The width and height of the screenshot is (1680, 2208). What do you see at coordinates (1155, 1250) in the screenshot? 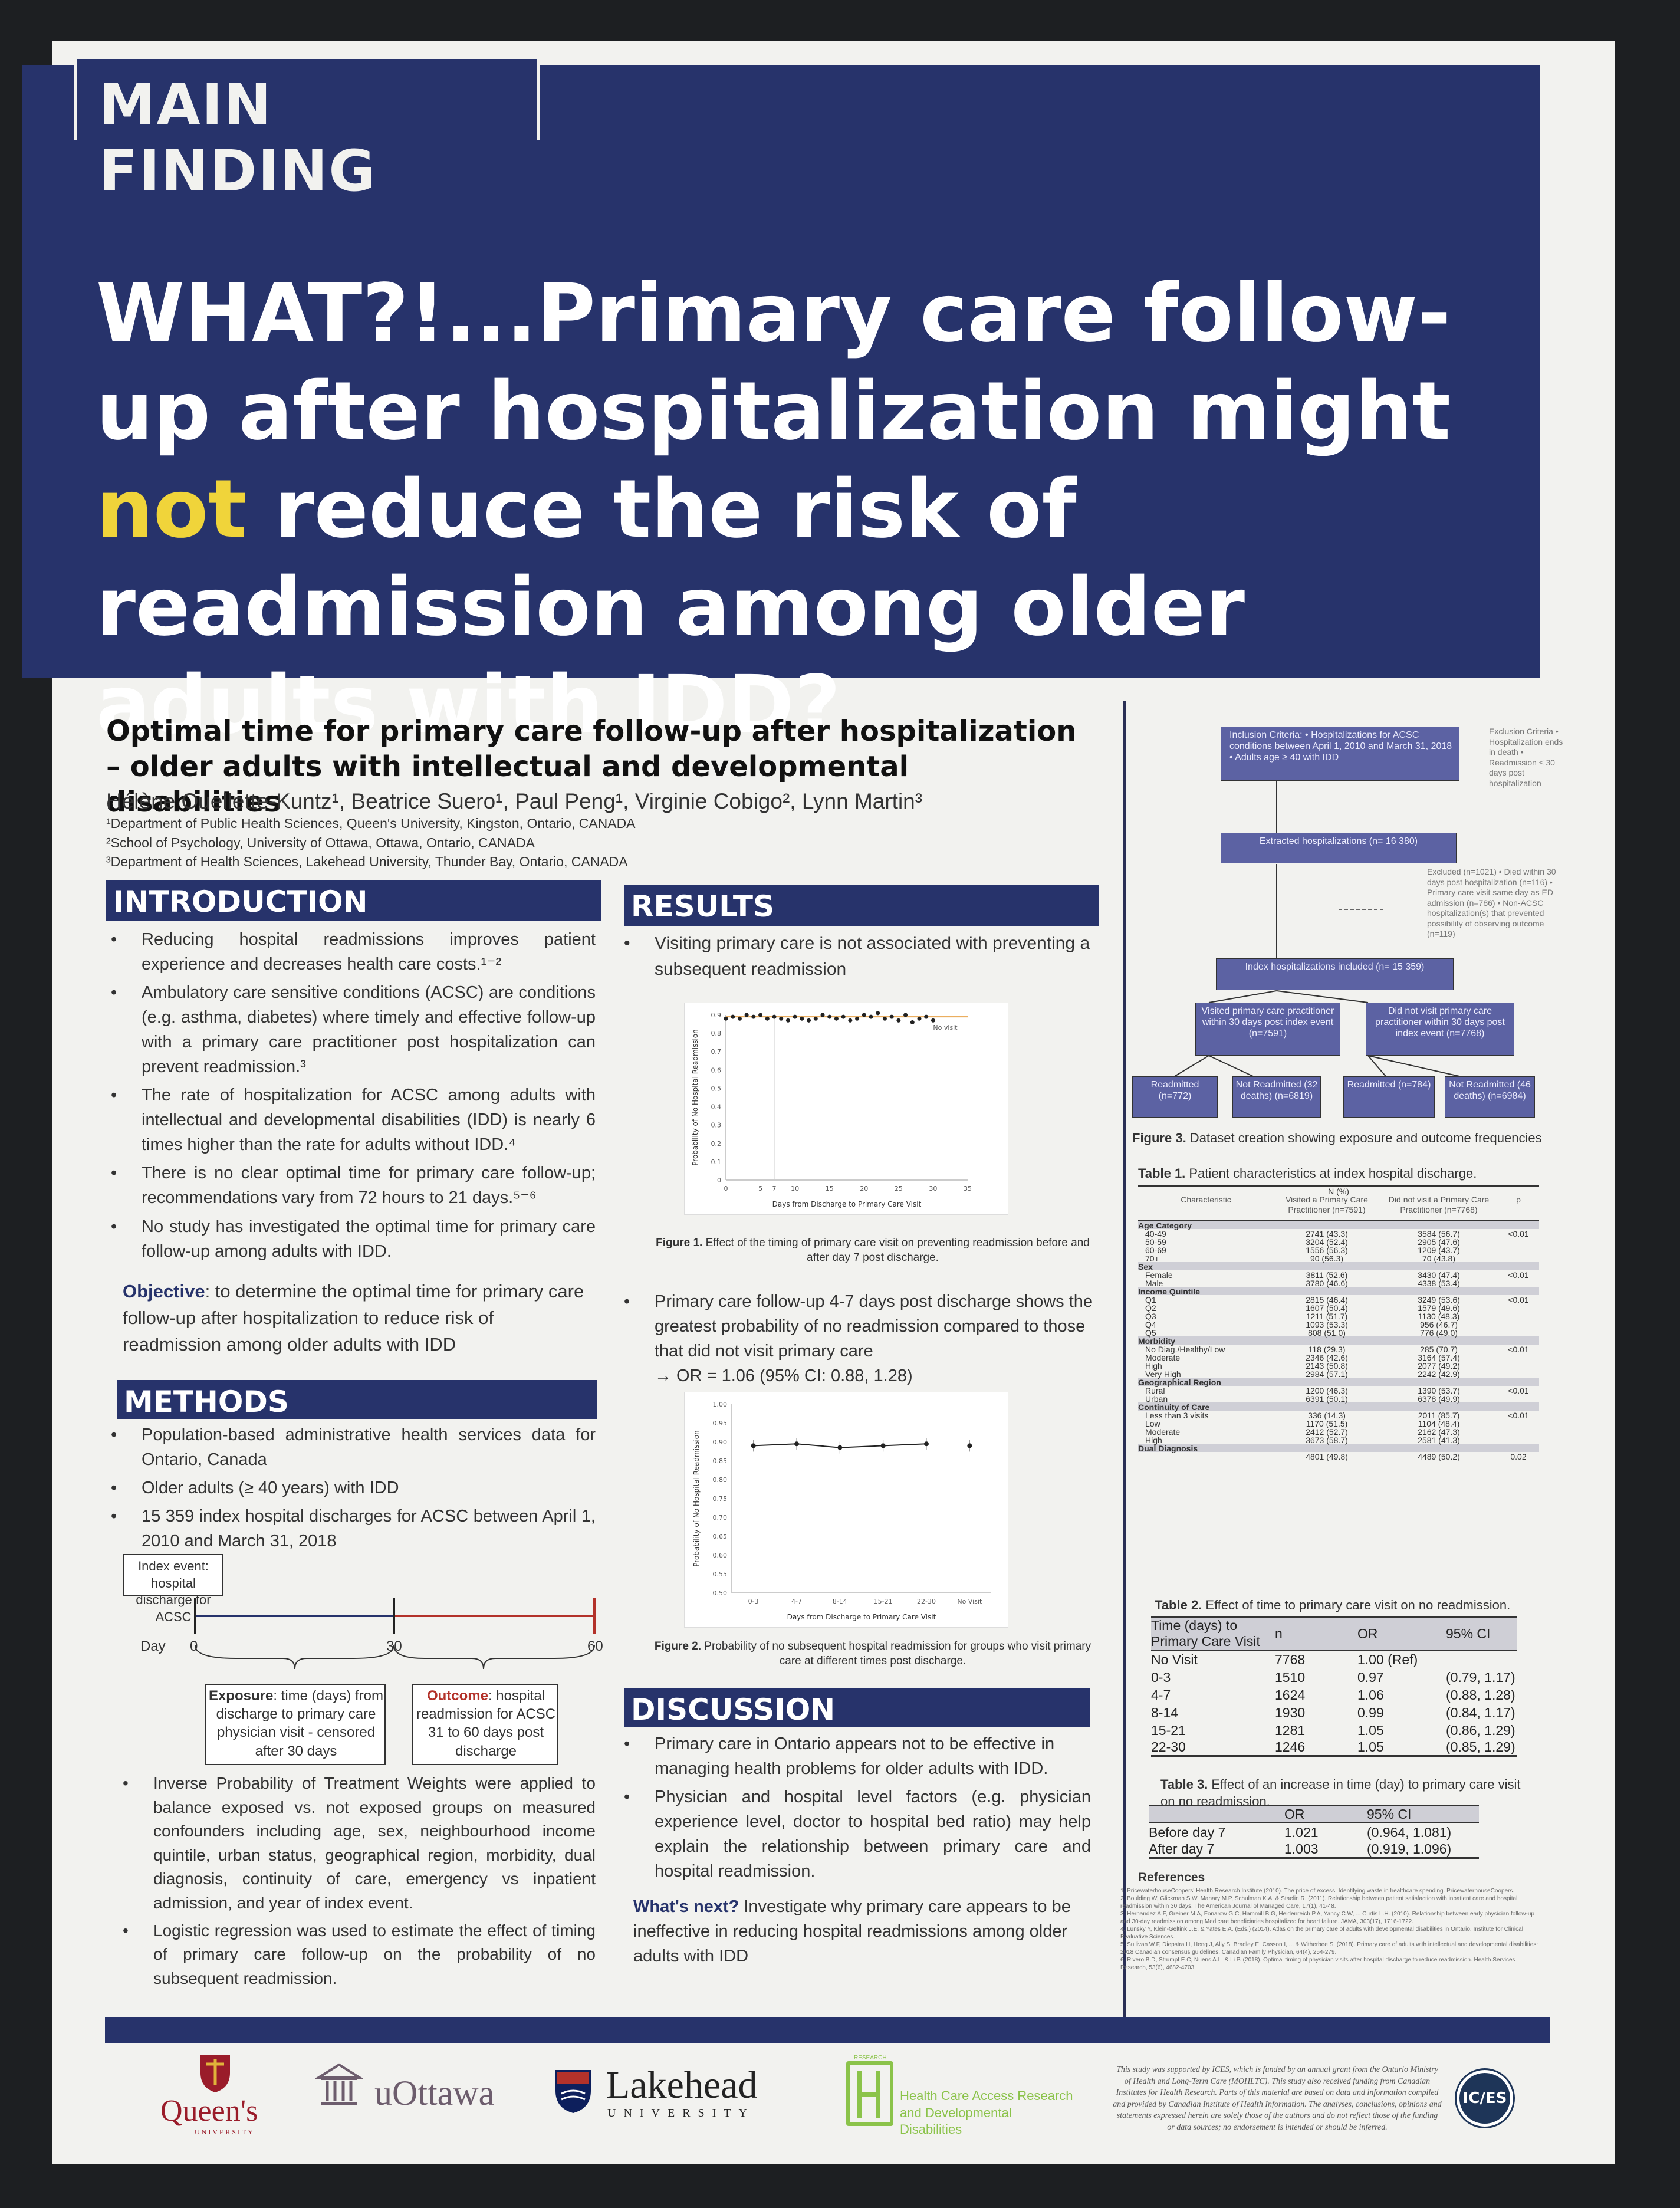
I see `table-cell: 60-69` at bounding box center [1155, 1250].